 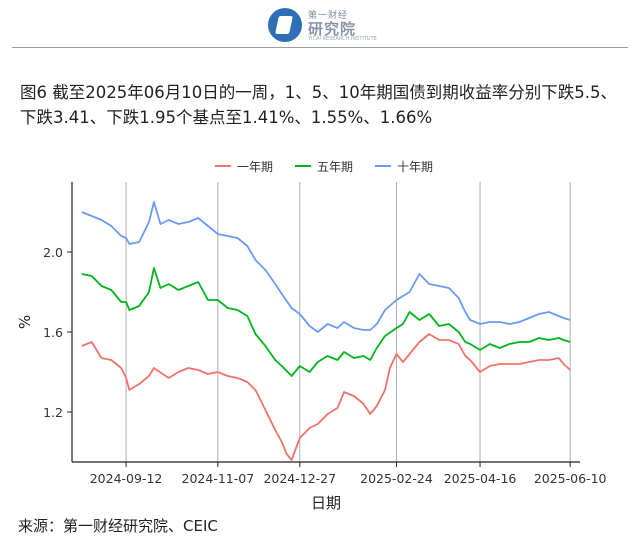 What do you see at coordinates (53, 252) in the screenshot?
I see `y-tick-label: 2.0` at bounding box center [53, 252].